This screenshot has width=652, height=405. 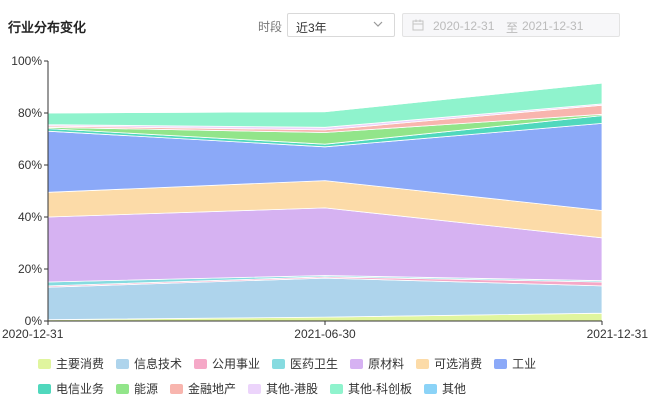 I want to click on period-label: 时段, so click(x=270, y=27).